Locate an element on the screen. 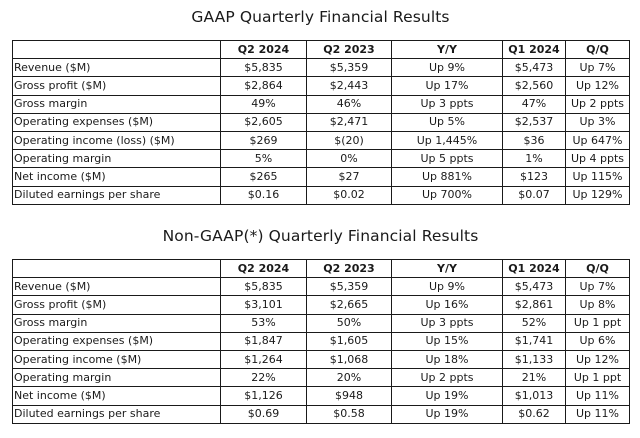  cell-q2-2023: $0.58 is located at coordinates (349, 414).